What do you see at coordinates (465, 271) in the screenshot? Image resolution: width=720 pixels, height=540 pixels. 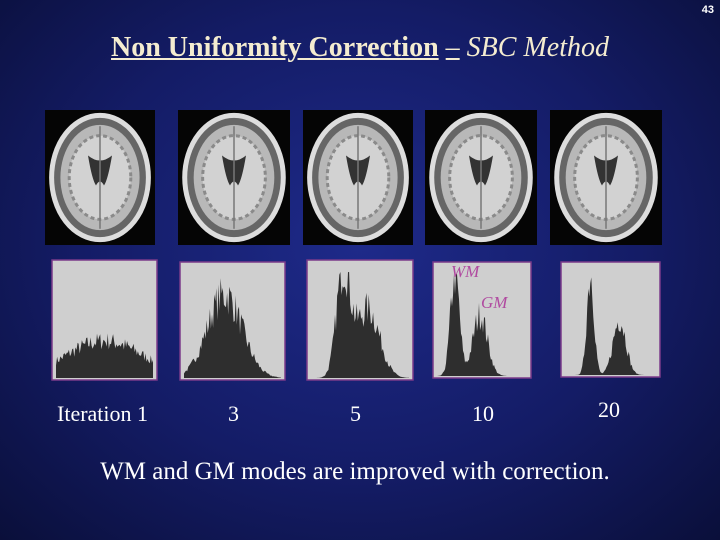 I see `wm-label: WM` at bounding box center [465, 271].